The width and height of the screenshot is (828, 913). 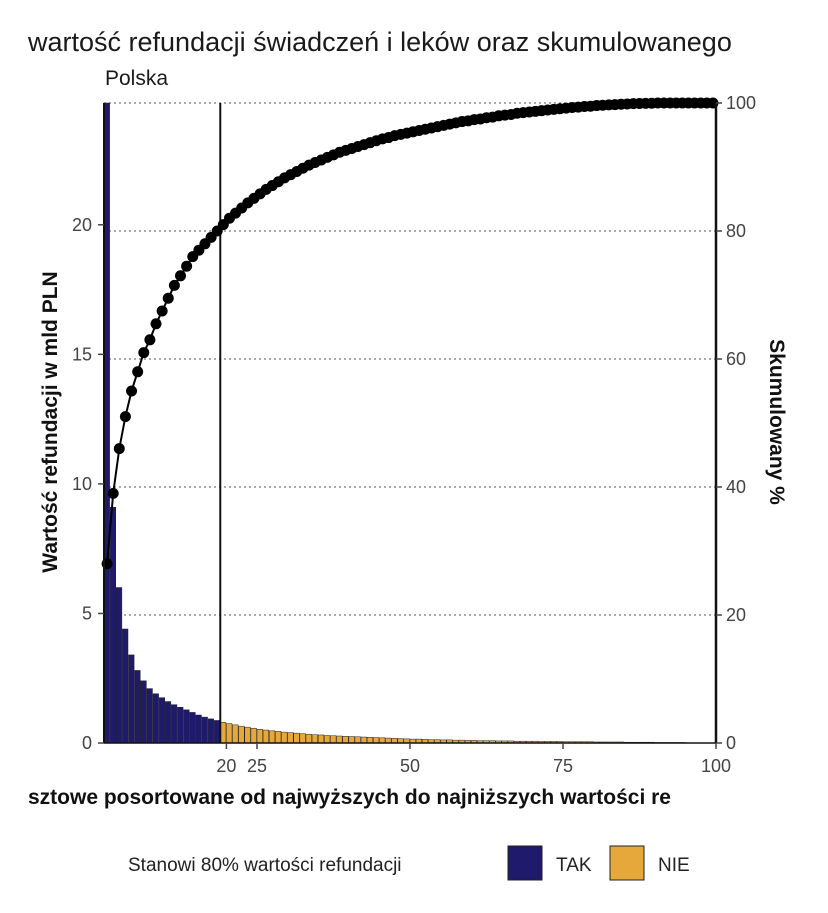 I want to click on x-tick-label: 25, so click(x=257, y=766).